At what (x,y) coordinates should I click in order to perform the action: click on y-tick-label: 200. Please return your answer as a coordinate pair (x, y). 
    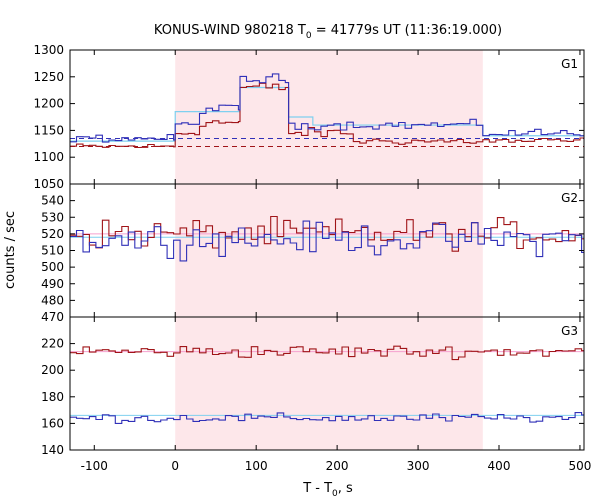
    Looking at the image, I should click on (52, 370).